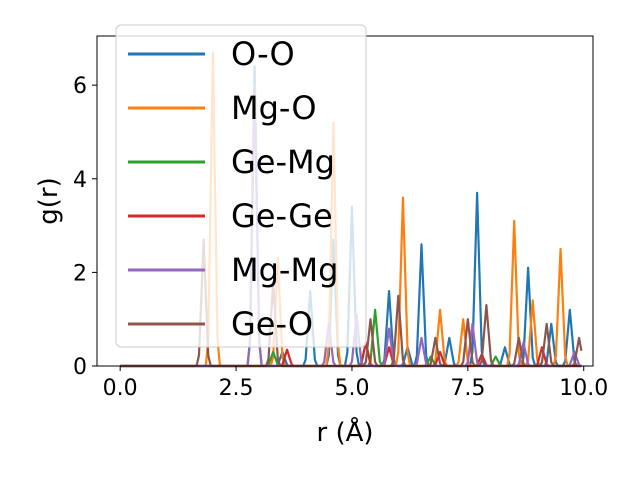 The width and height of the screenshot is (640, 480). What do you see at coordinates (344, 432) in the screenshot?
I see `x-axis-label: r (Å)` at bounding box center [344, 432].